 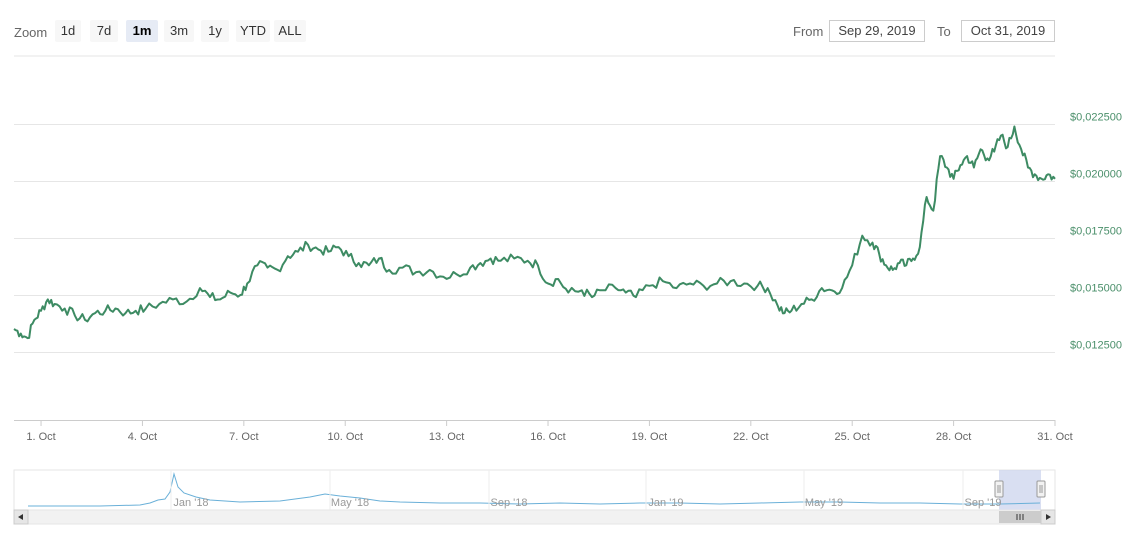 What do you see at coordinates (253, 31) in the screenshot?
I see `zoom-button-ytd: YTD` at bounding box center [253, 31].